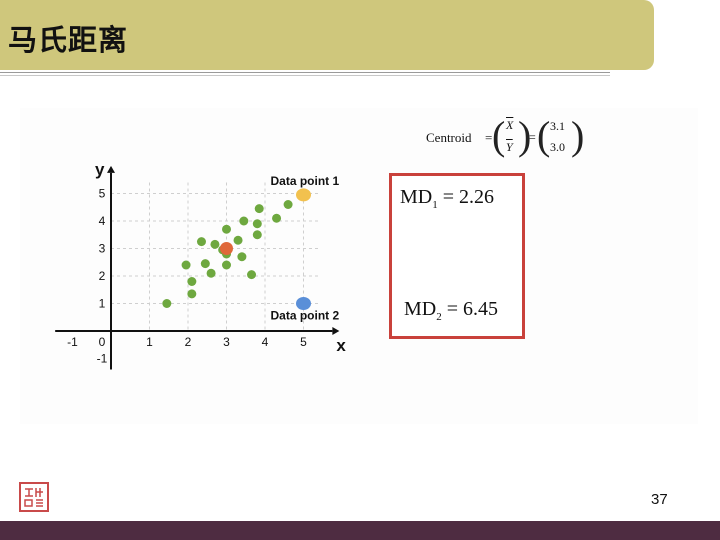 The image size is (720, 540). What do you see at coordinates (305, 75) in the screenshot?
I see `title-underline-secondary` at bounding box center [305, 75].